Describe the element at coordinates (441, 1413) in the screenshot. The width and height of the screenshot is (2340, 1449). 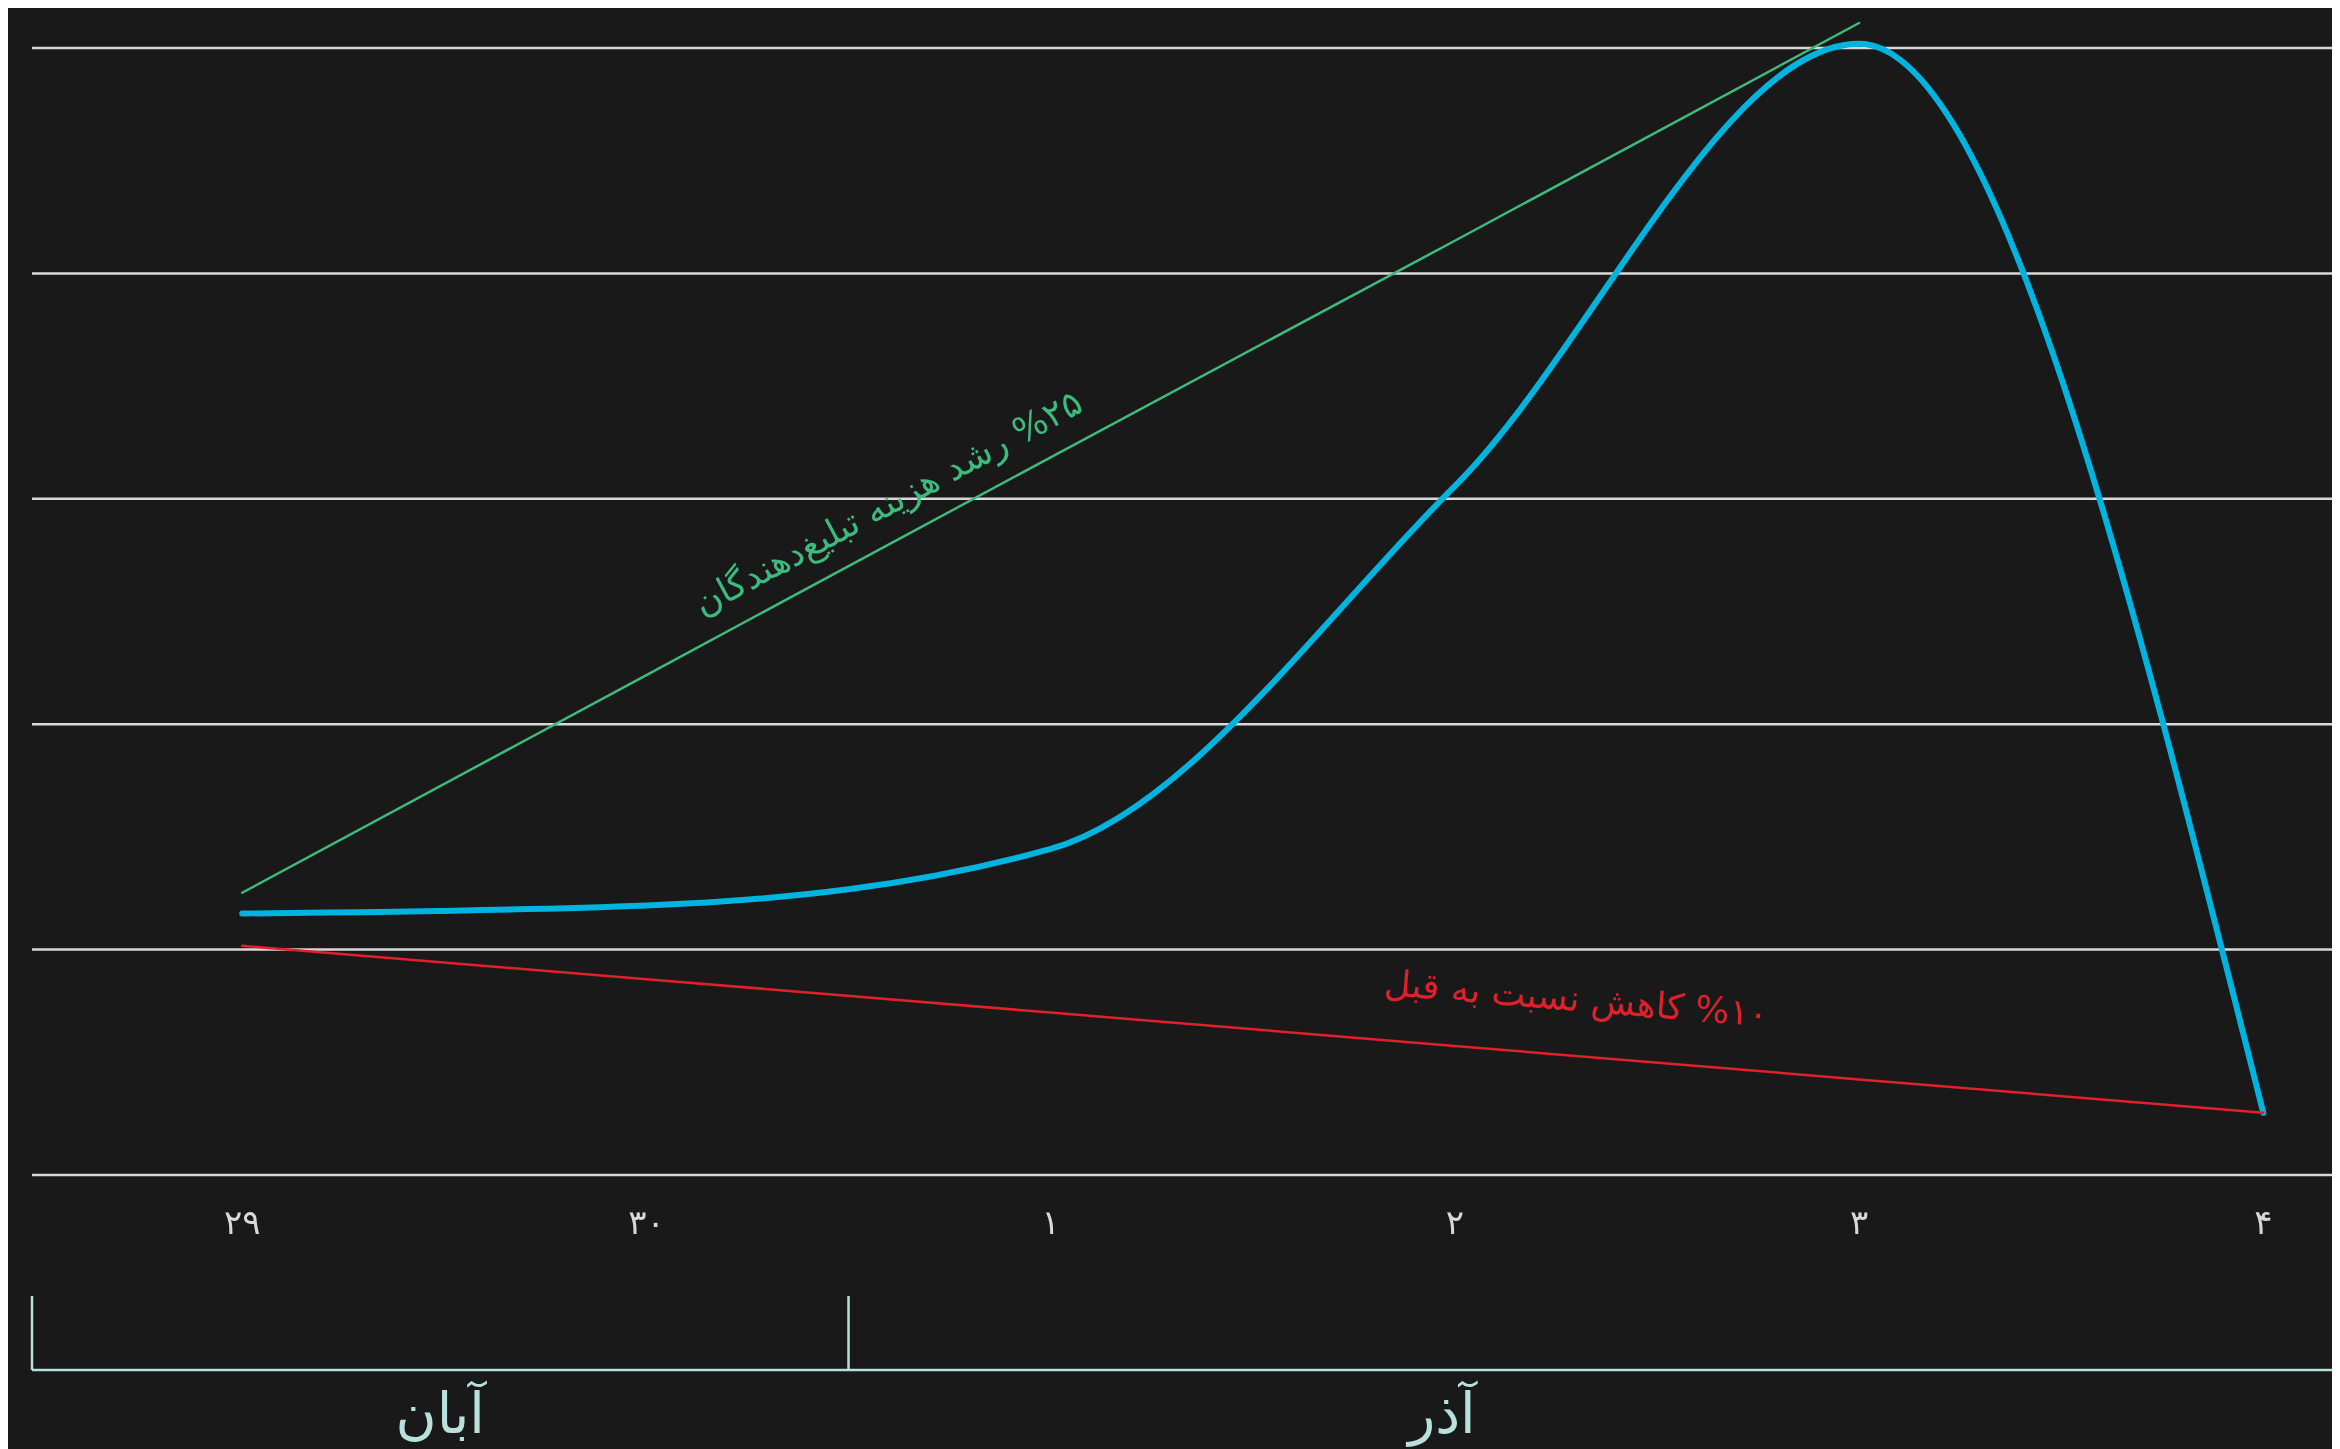
I see `text: آبان` at that location.